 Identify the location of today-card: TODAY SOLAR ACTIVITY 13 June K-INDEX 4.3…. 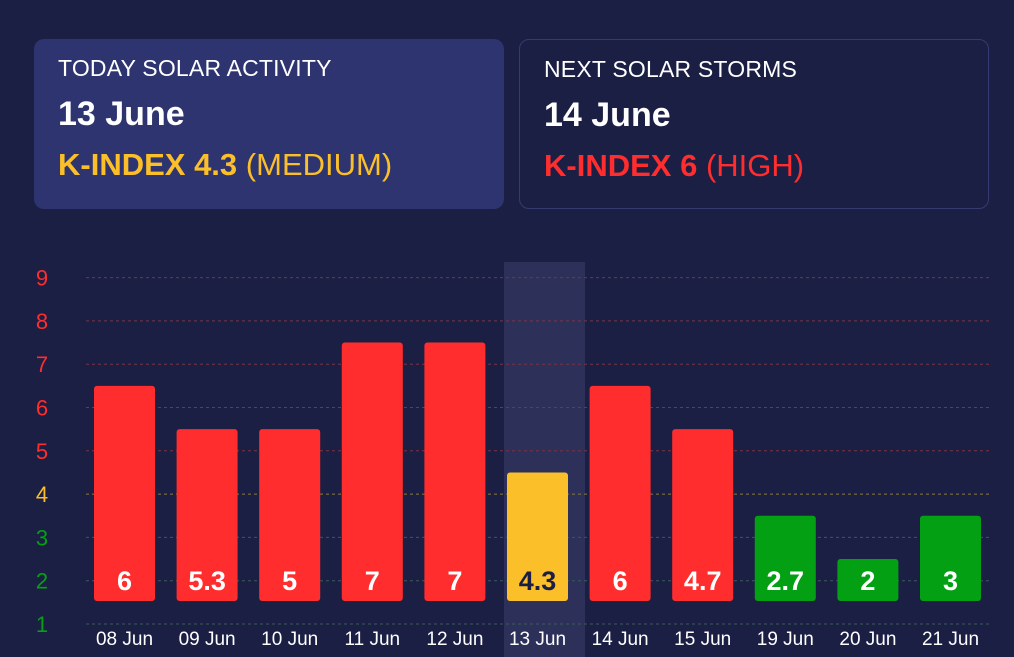
(269, 124).